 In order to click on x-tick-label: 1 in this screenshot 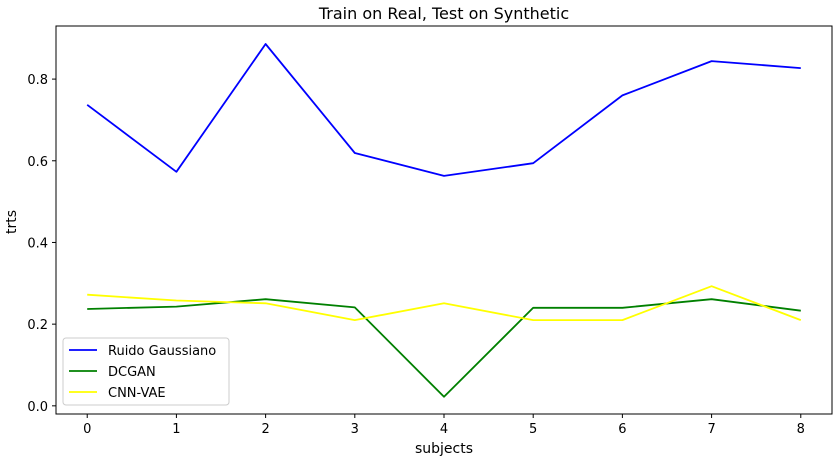, I will do `click(176, 429)`.